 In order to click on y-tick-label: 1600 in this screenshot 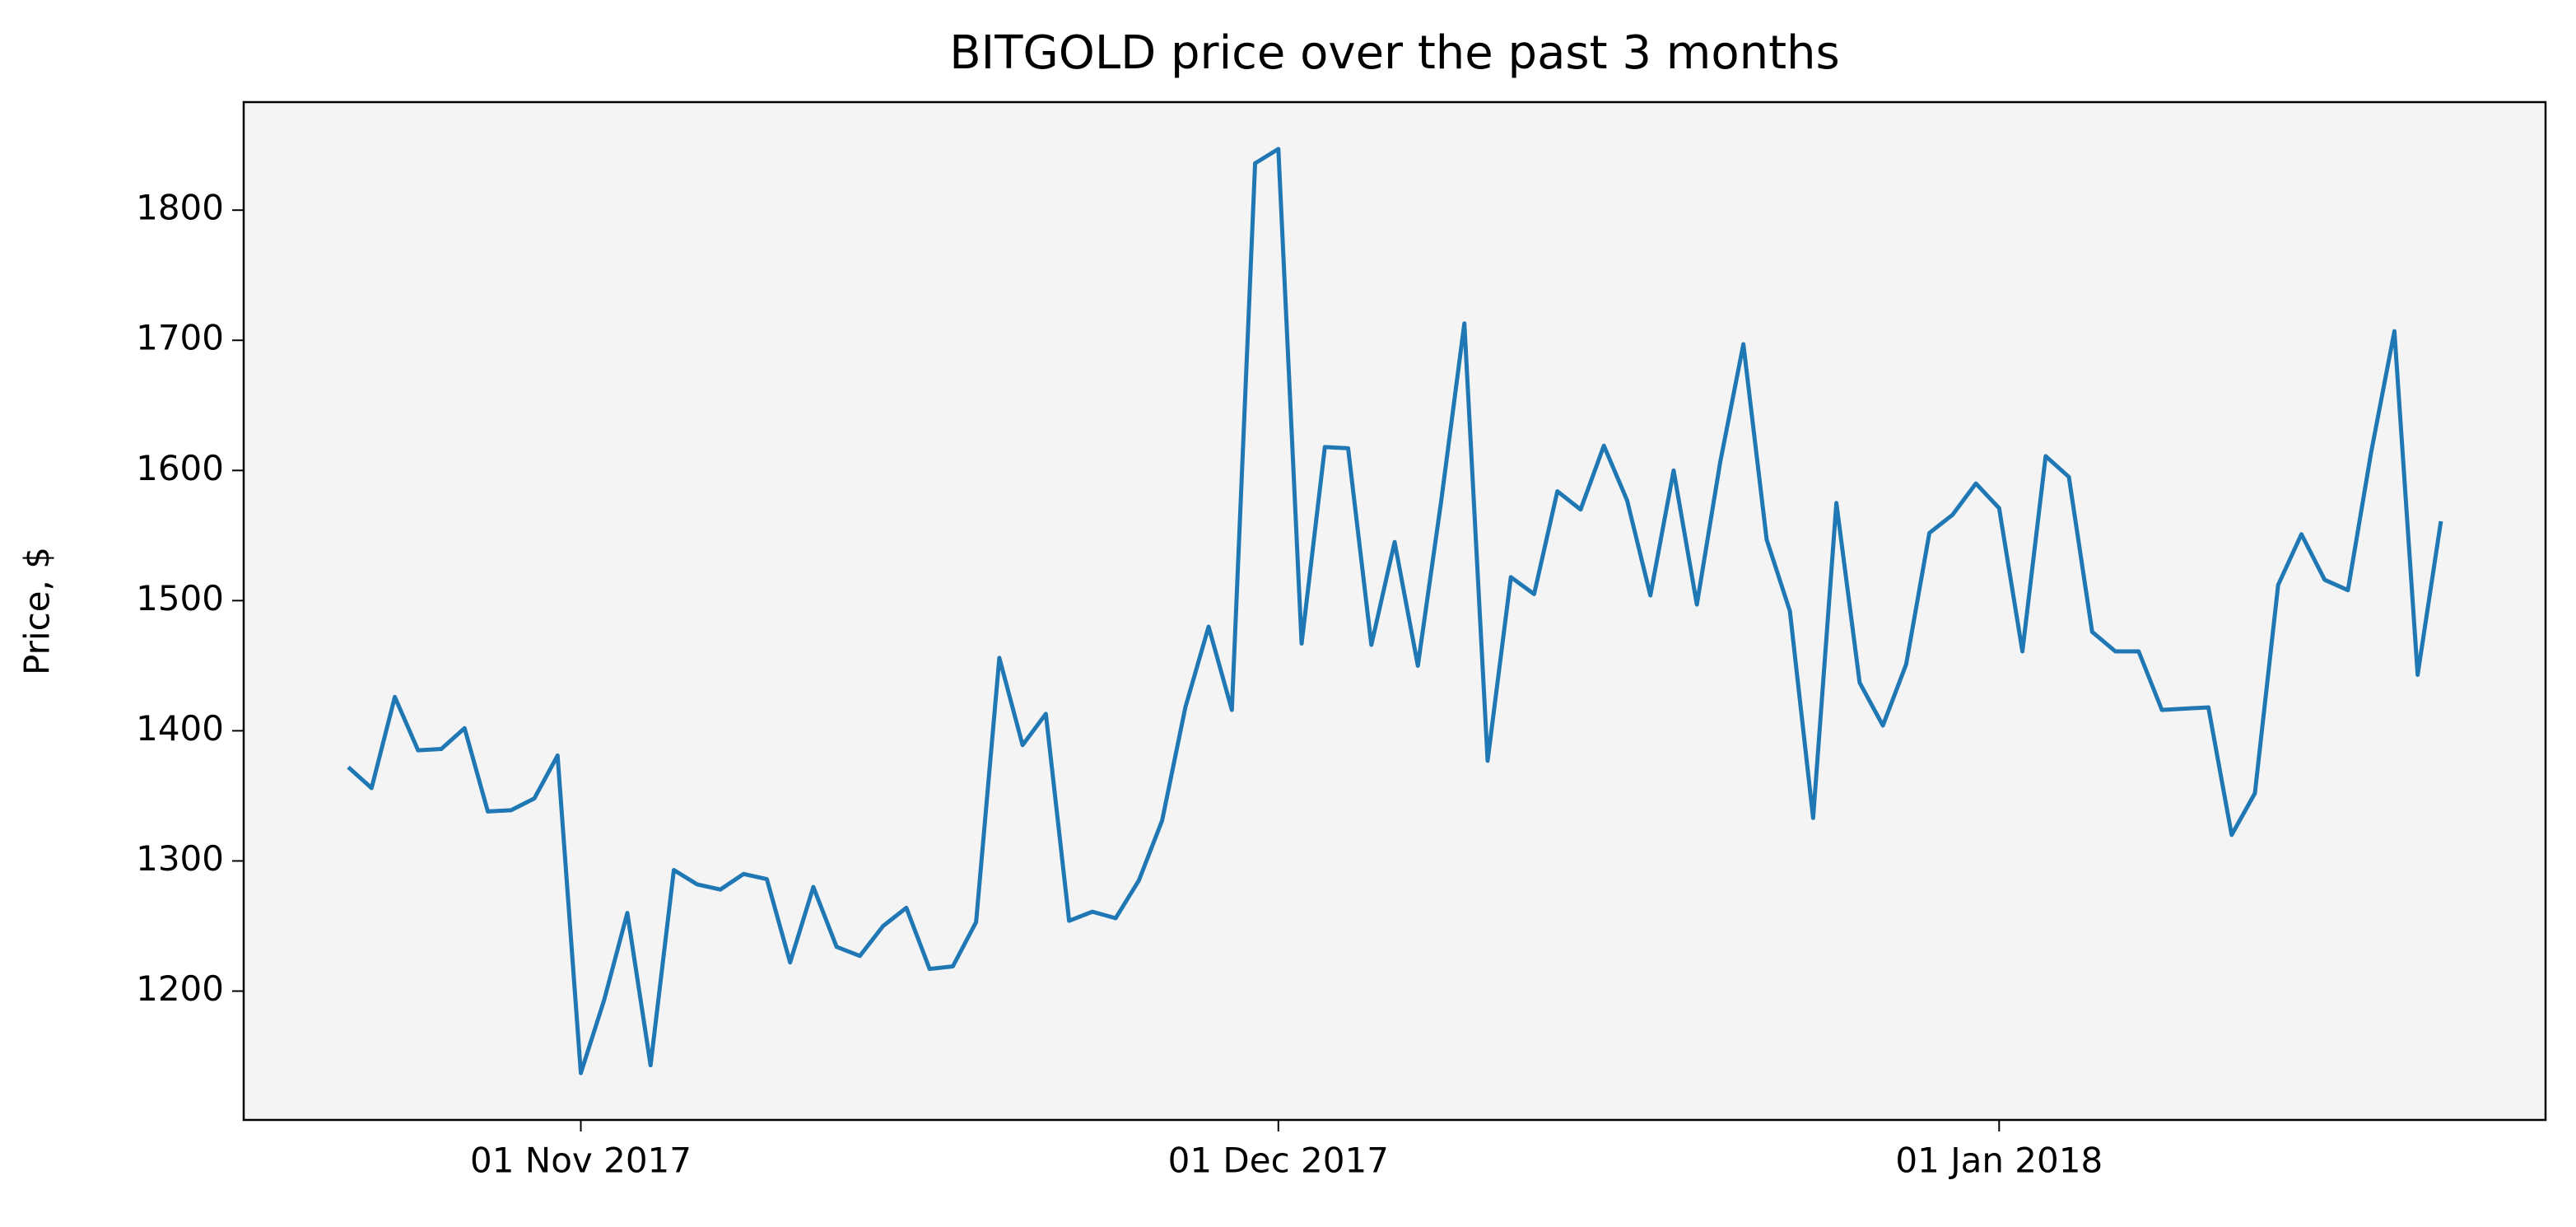, I will do `click(180, 468)`.